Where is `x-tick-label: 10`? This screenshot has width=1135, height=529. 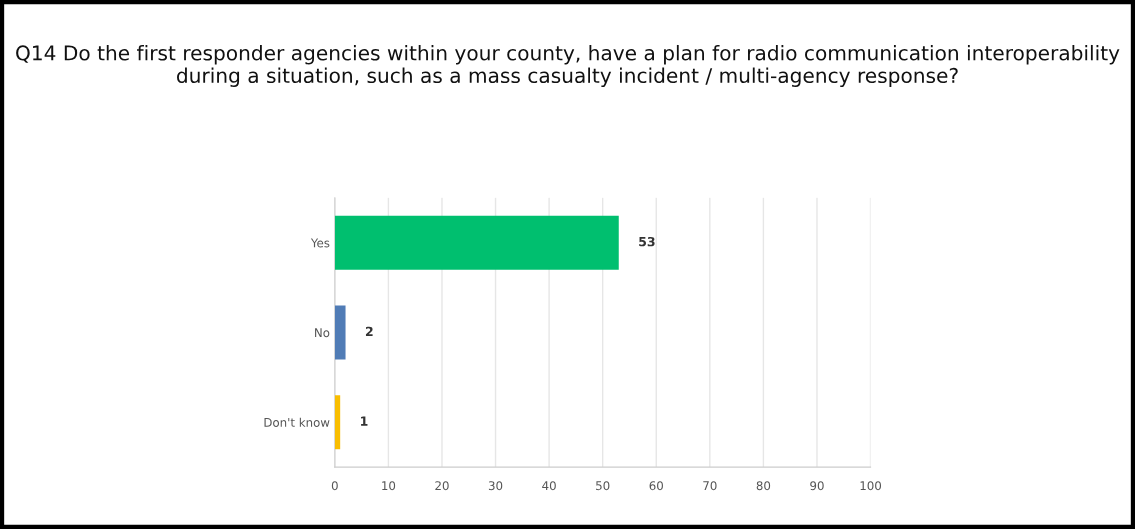
x-tick-label: 10 is located at coordinates (389, 486).